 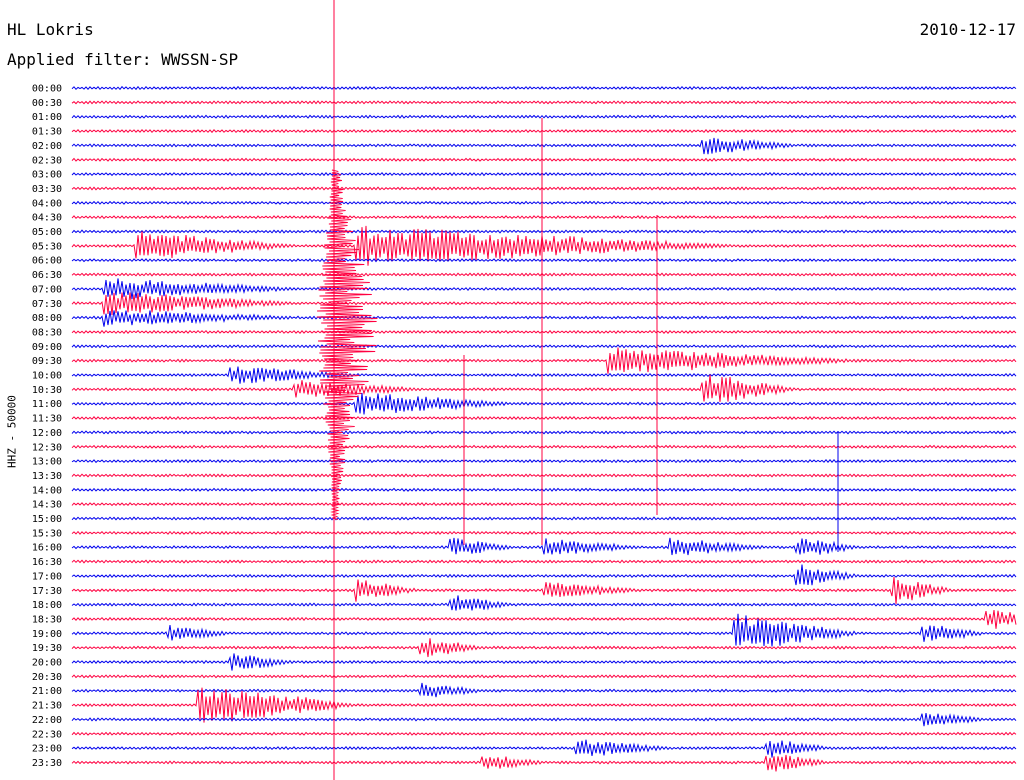 What do you see at coordinates (967, 29) in the screenshot?
I see `date-label: 2010-12-17` at bounding box center [967, 29].